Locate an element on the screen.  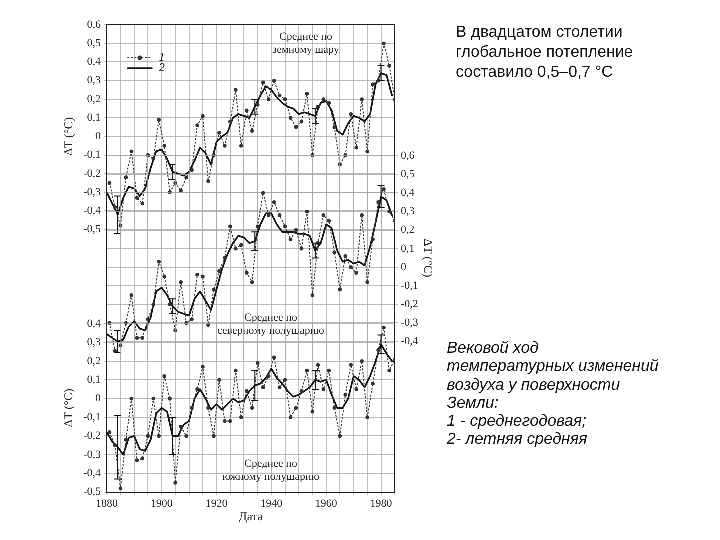
x-tick-label: 1940 is located at coordinates (272, 504).